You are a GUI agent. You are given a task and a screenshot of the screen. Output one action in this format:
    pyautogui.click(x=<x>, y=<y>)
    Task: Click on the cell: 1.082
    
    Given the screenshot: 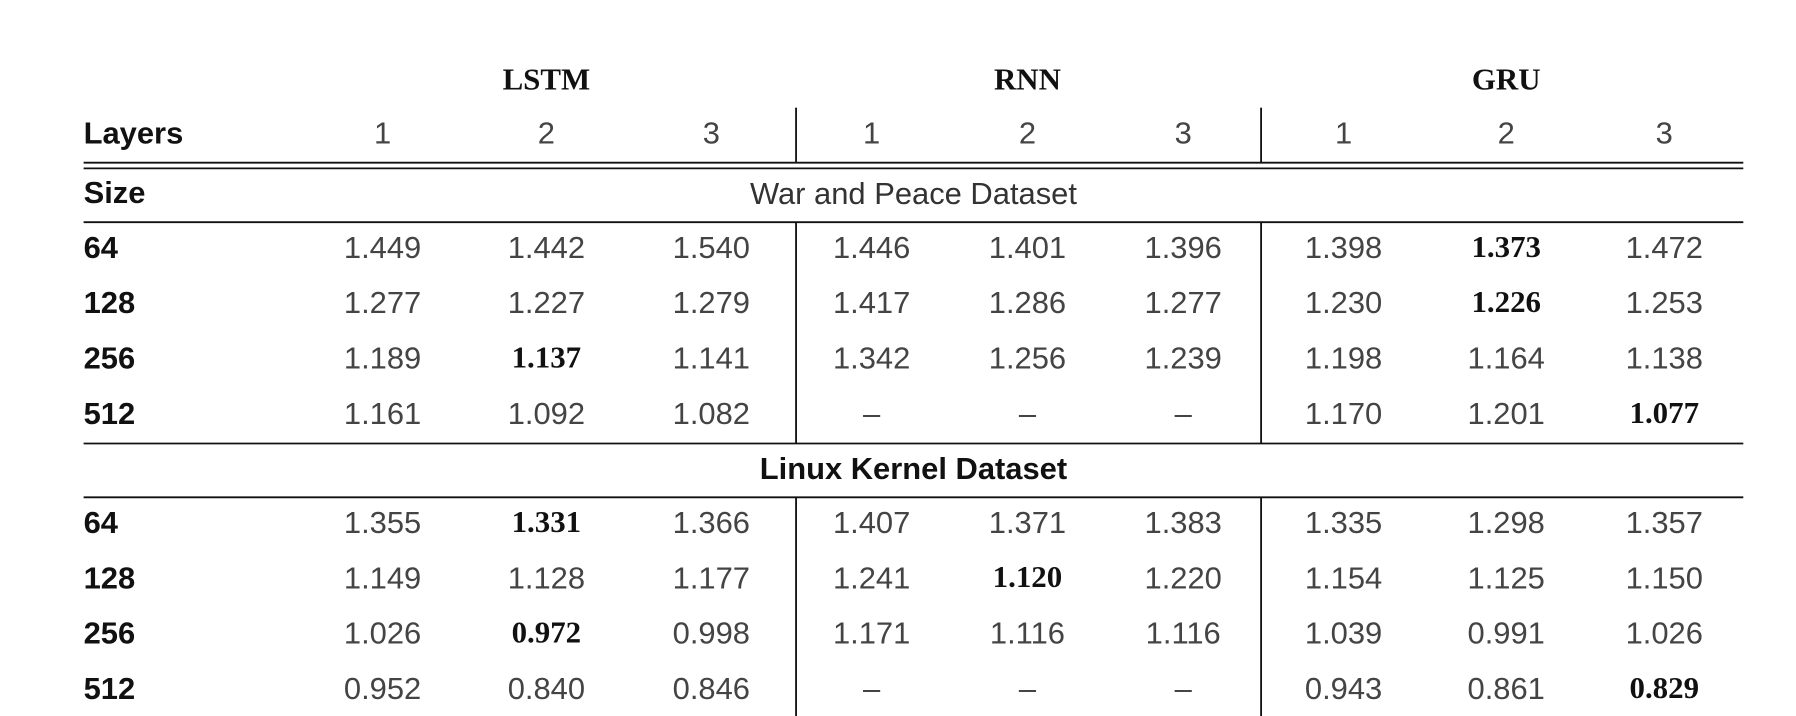 What is the action you would take?
    pyautogui.click(x=711, y=413)
    